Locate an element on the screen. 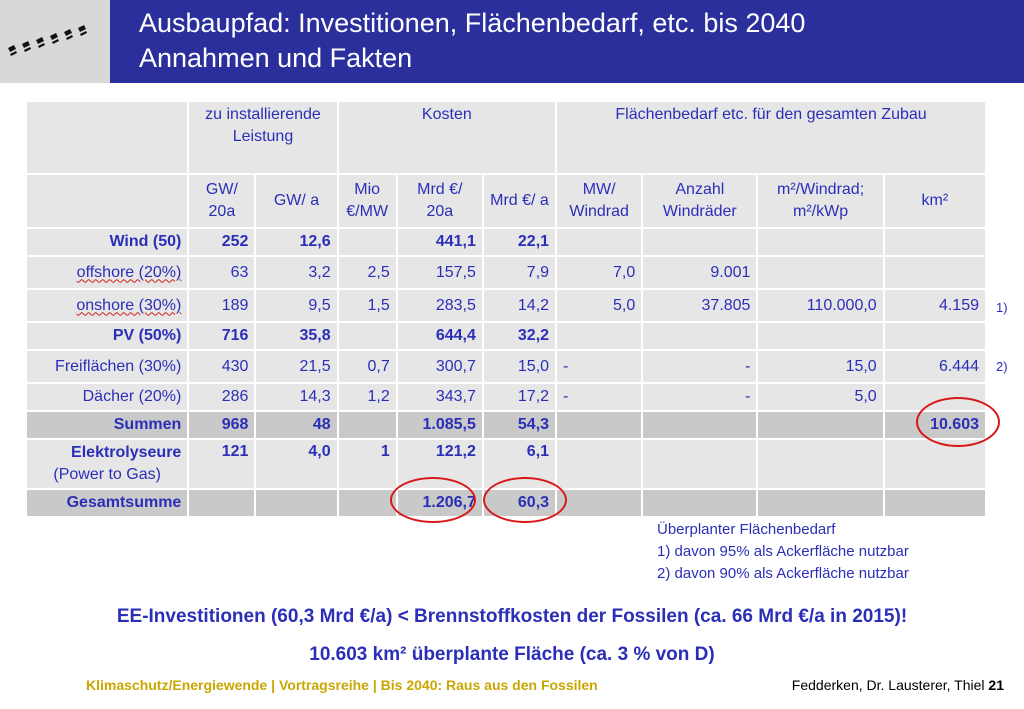  footer-authors: Fedderken, Dr. Lausterer, Thiel 21 is located at coordinates (898, 685).